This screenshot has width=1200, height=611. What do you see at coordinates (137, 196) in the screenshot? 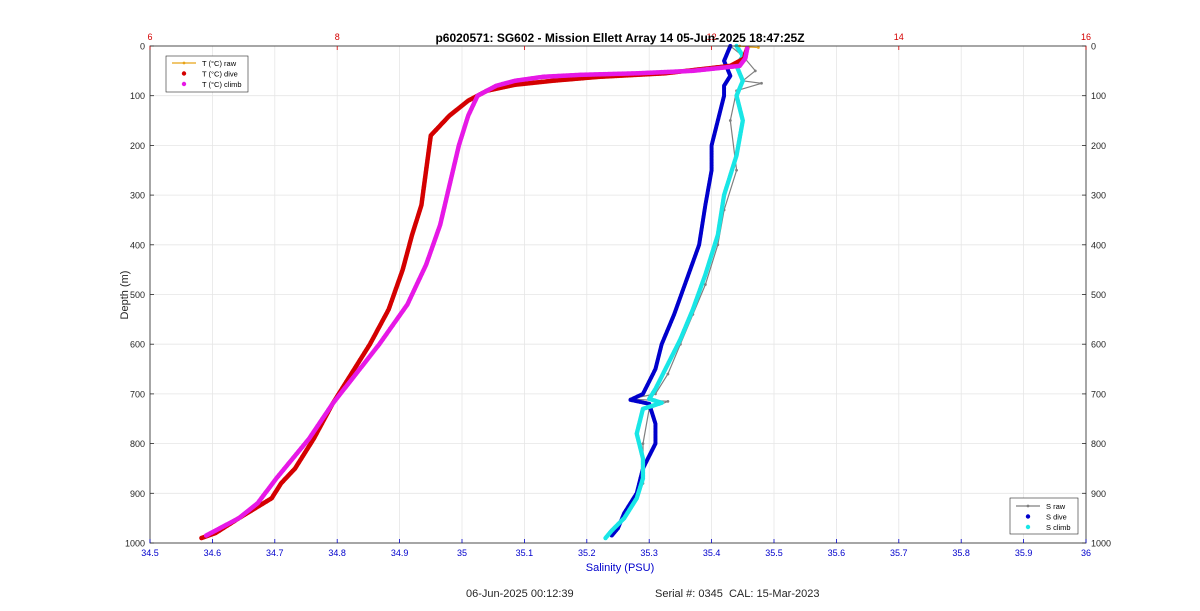
I see `y-tick-label-left: 300` at bounding box center [137, 196].